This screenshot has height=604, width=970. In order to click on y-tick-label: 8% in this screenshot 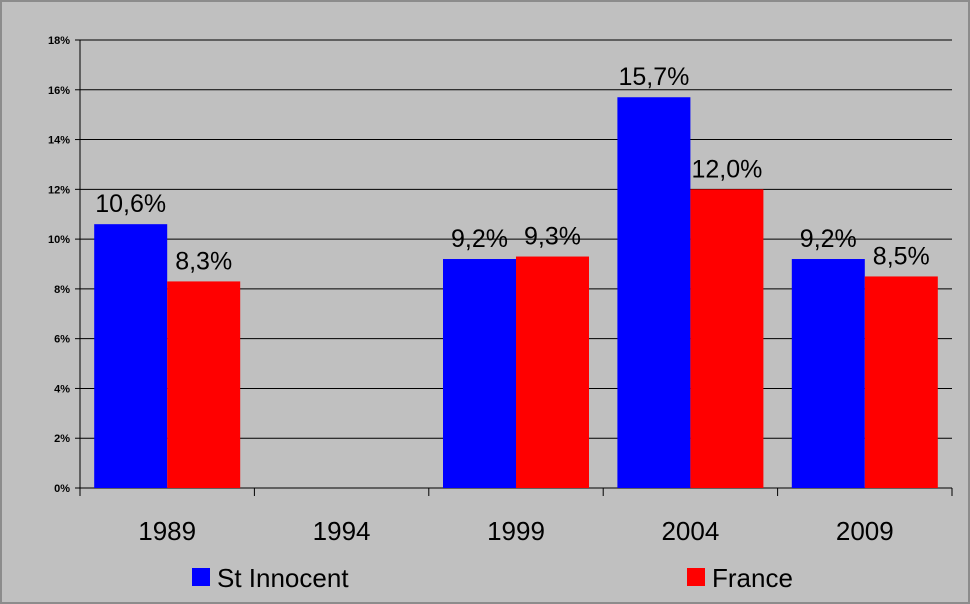, I will do `click(62, 290)`.